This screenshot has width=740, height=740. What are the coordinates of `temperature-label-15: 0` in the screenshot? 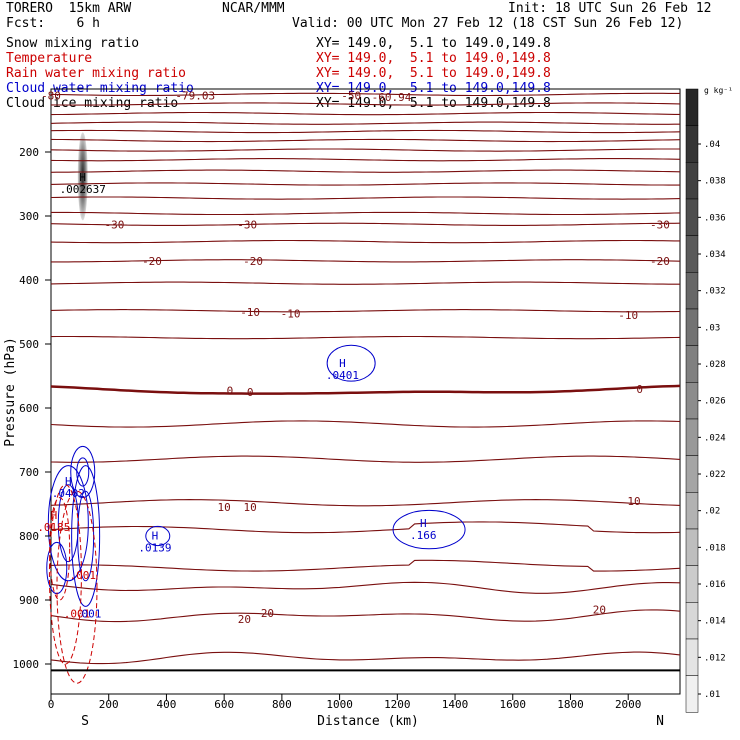 It's located at (639, 389).